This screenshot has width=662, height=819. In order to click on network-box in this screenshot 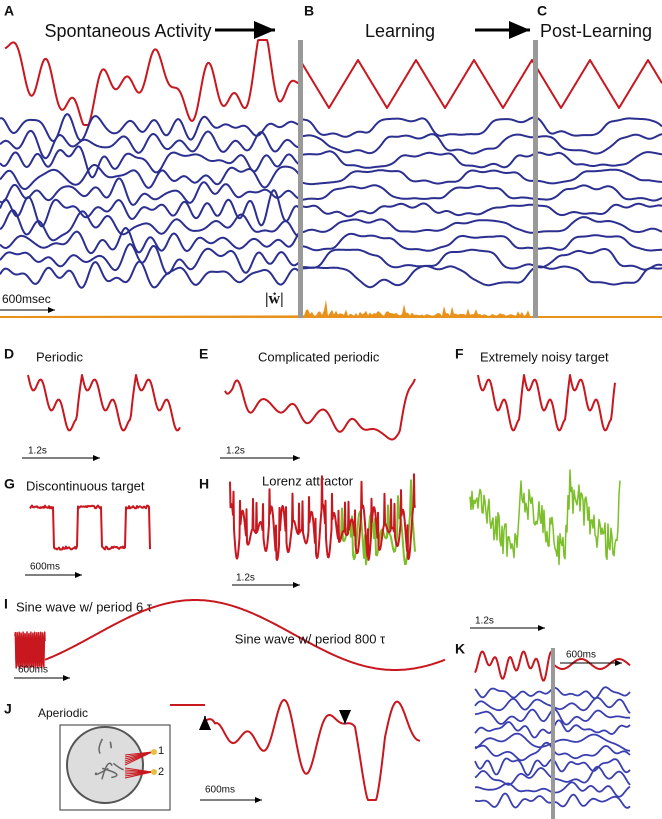, I will do `click(115, 767)`.